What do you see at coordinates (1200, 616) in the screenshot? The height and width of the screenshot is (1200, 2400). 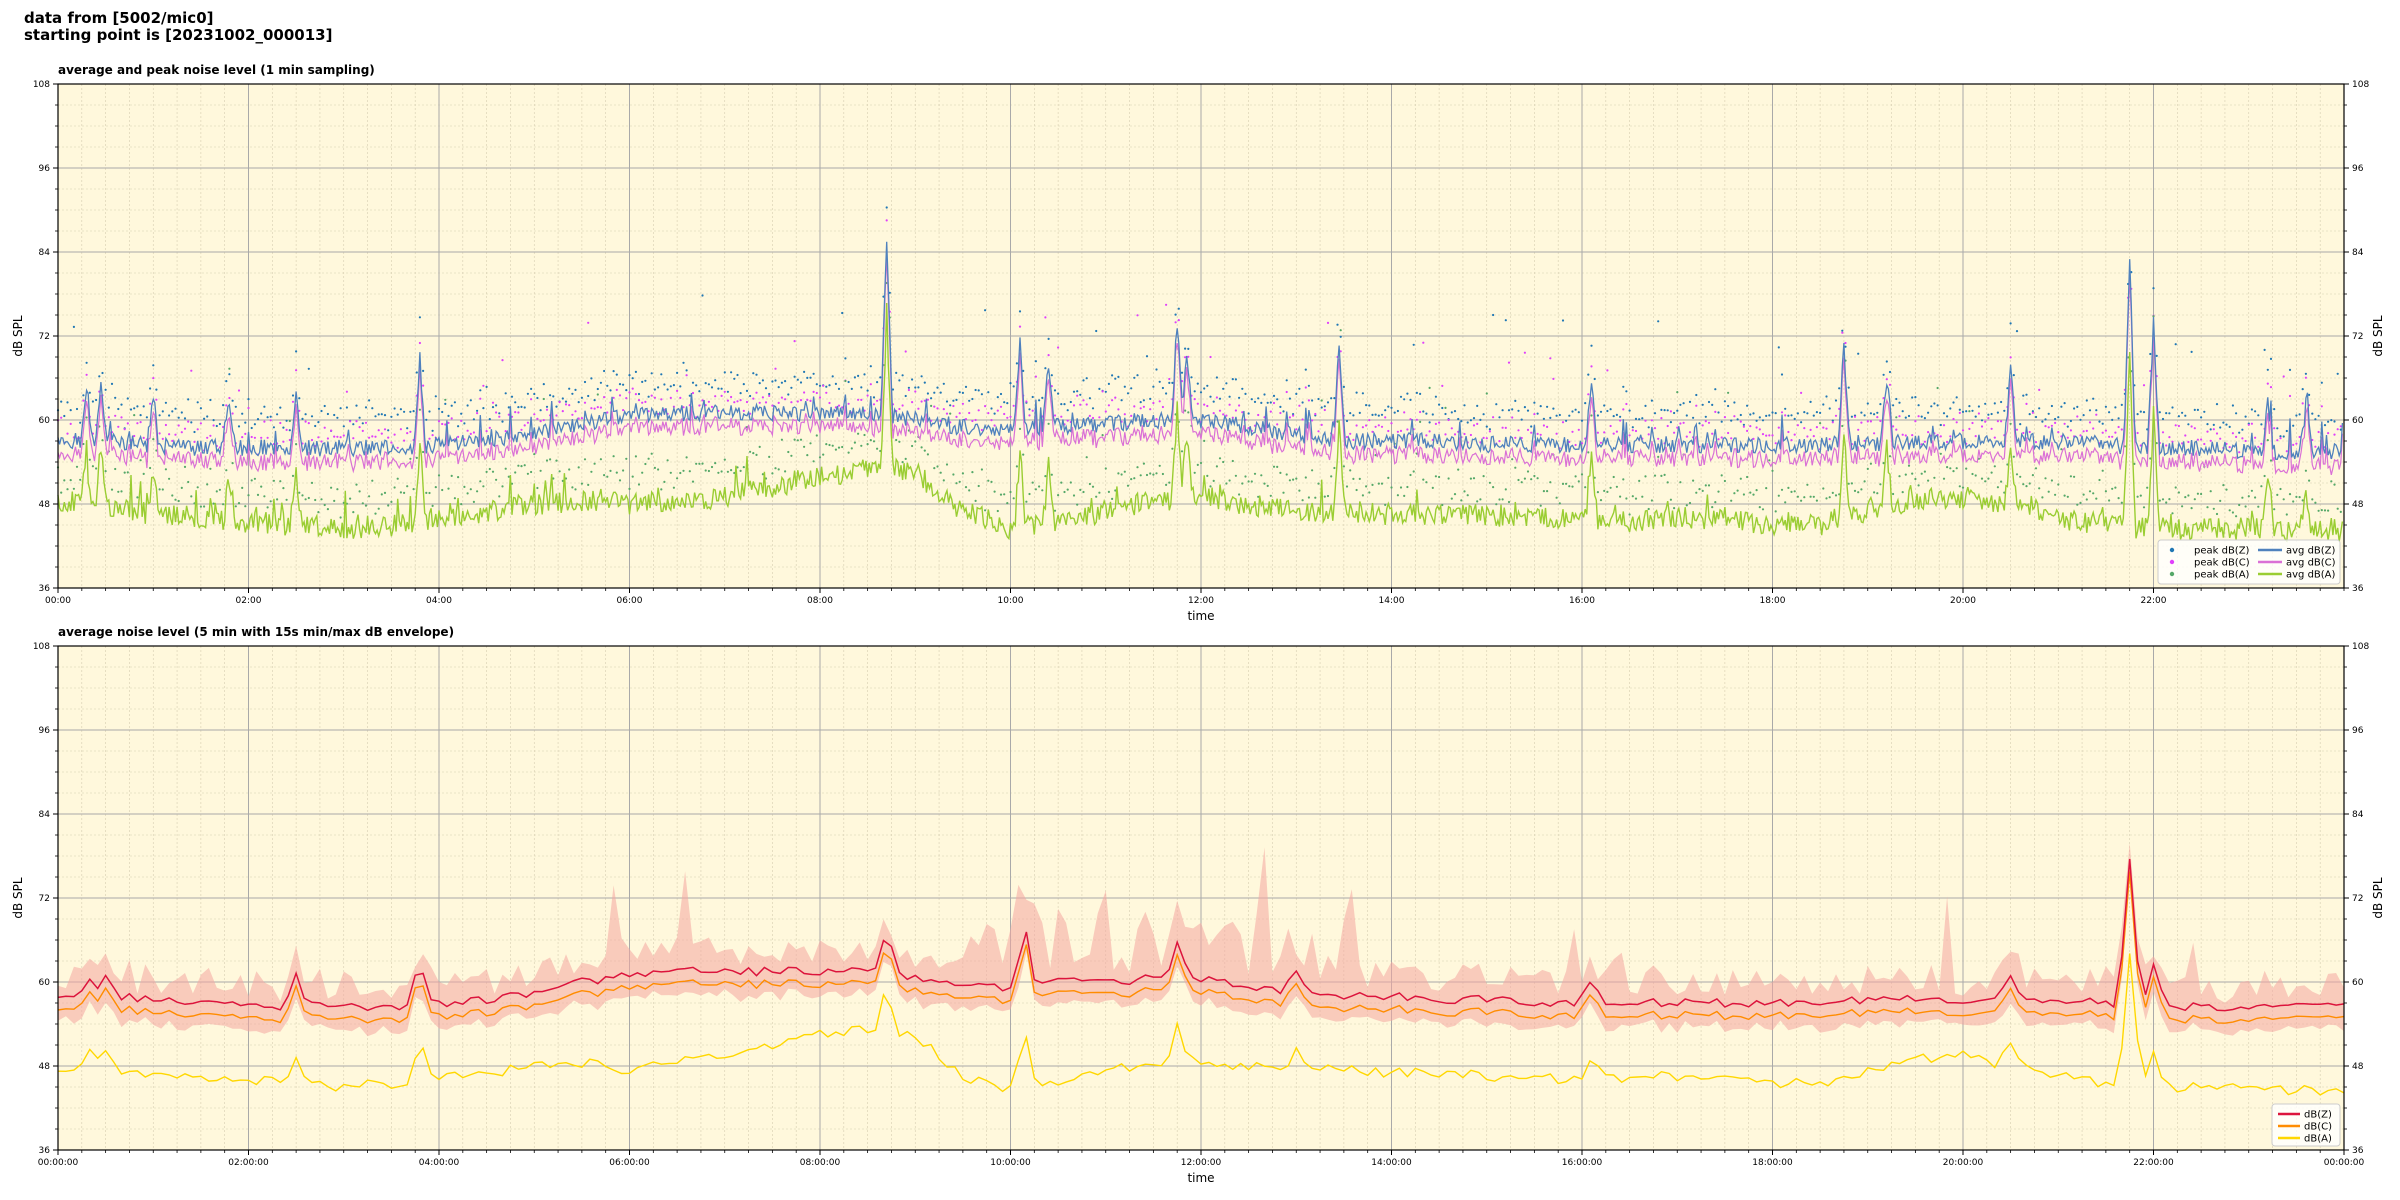 I see `x-axis-label: time` at bounding box center [1200, 616].